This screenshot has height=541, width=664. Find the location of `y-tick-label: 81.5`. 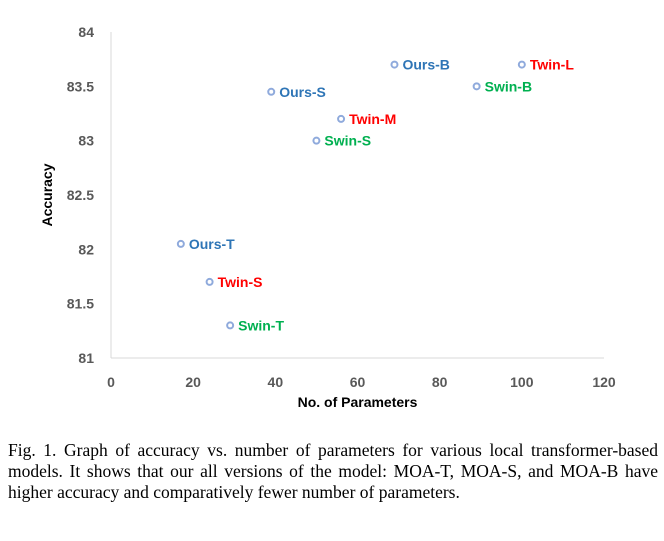

y-tick-label: 81.5 is located at coordinates (80, 304).